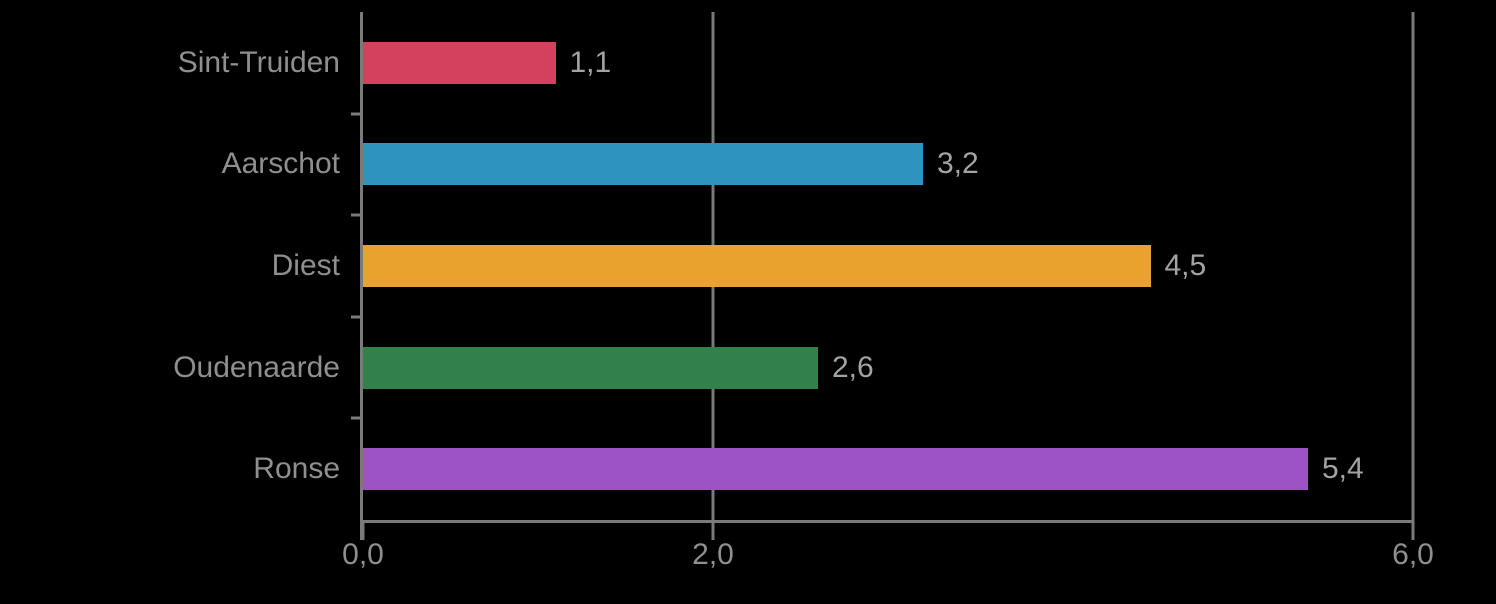 The height and width of the screenshot is (604, 1496). Describe the element at coordinates (258, 62) in the screenshot. I see `category-label: Sint-Truiden` at that location.